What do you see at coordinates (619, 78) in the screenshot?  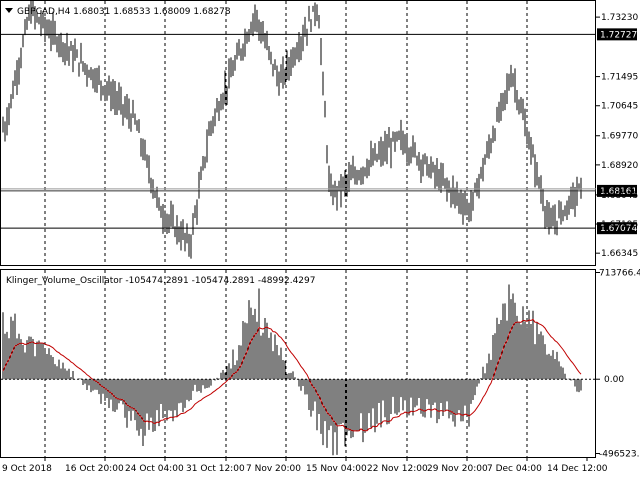 I see `price-label: 1.71495` at bounding box center [619, 78].